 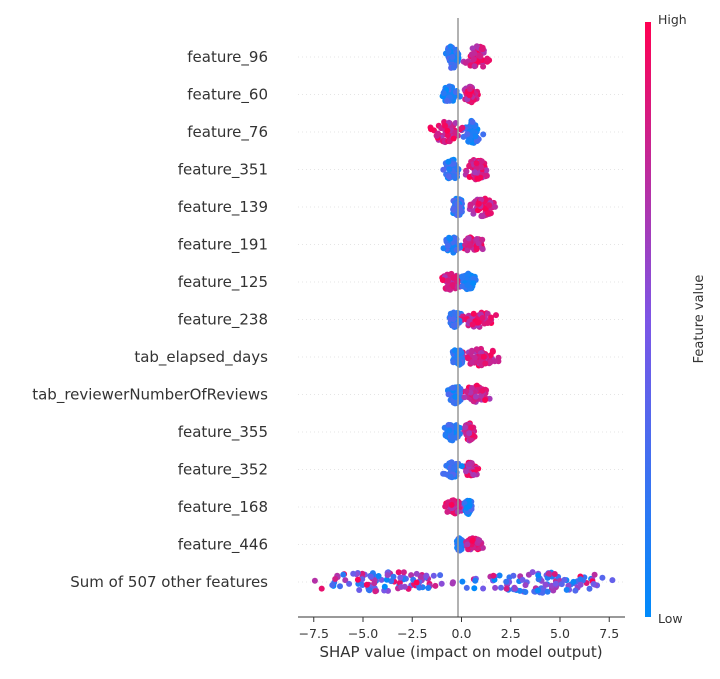 I want to click on x-tick-label: −5.0, so click(x=363, y=633).